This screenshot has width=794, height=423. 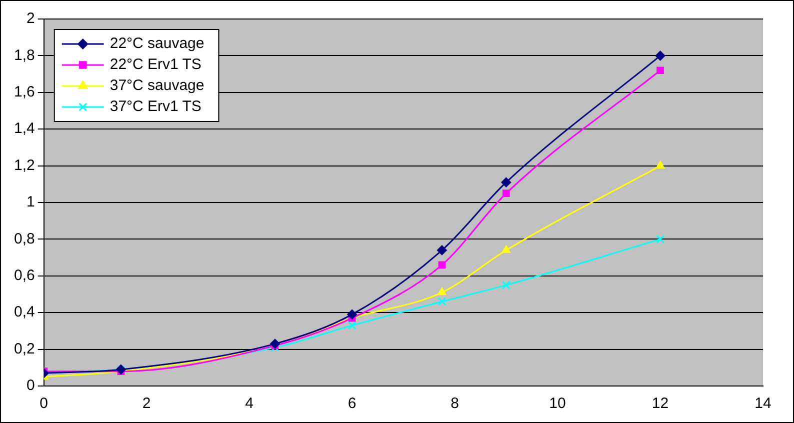 What do you see at coordinates (763, 403) in the screenshot?
I see `x-tick-label: 14` at bounding box center [763, 403].